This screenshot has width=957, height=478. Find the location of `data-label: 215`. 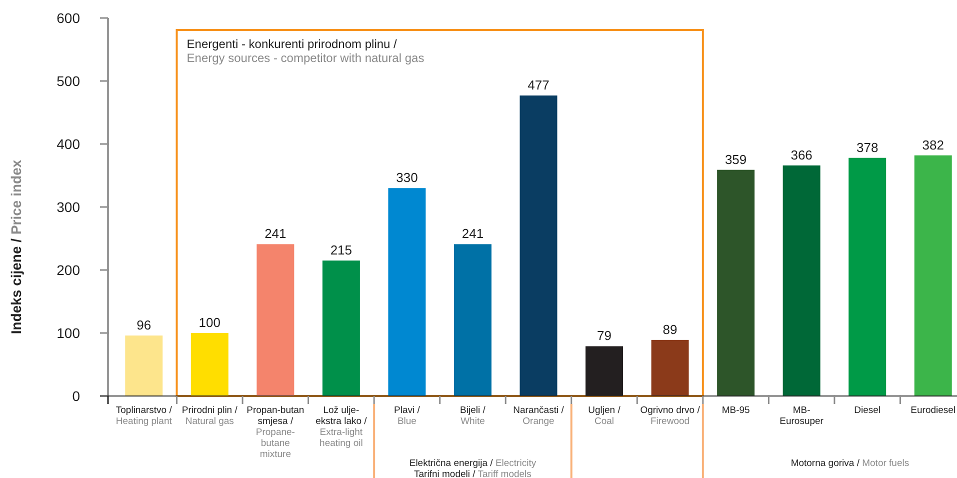

data-label: 215 is located at coordinates (341, 250).